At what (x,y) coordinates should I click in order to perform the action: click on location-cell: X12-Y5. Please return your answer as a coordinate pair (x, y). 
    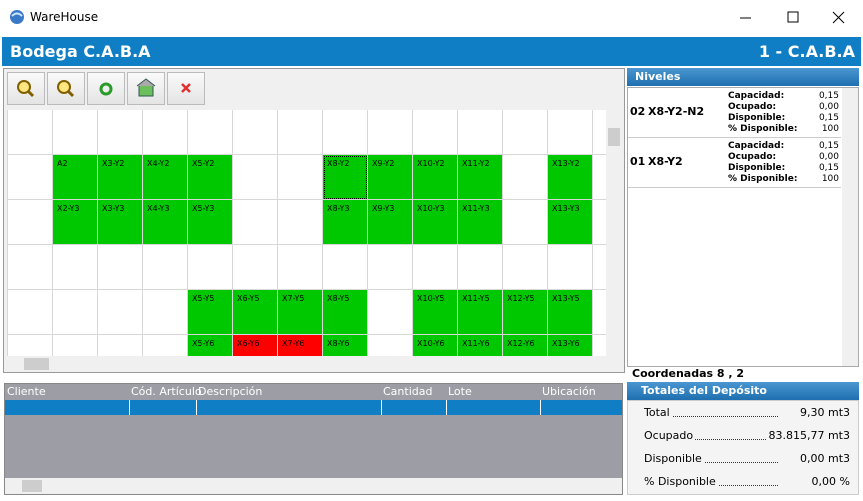
    Looking at the image, I should click on (525, 312).